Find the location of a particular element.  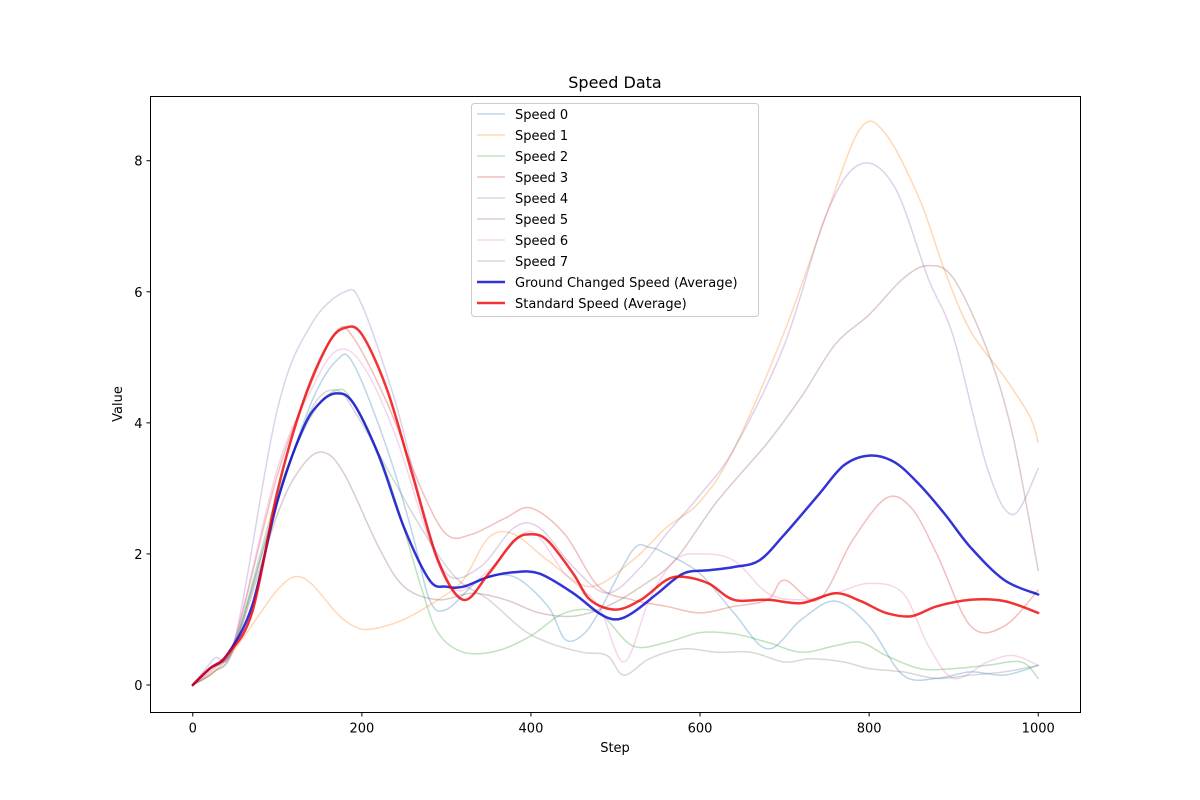

legend-label-speed-6: Speed 6 is located at coordinates (541, 241).